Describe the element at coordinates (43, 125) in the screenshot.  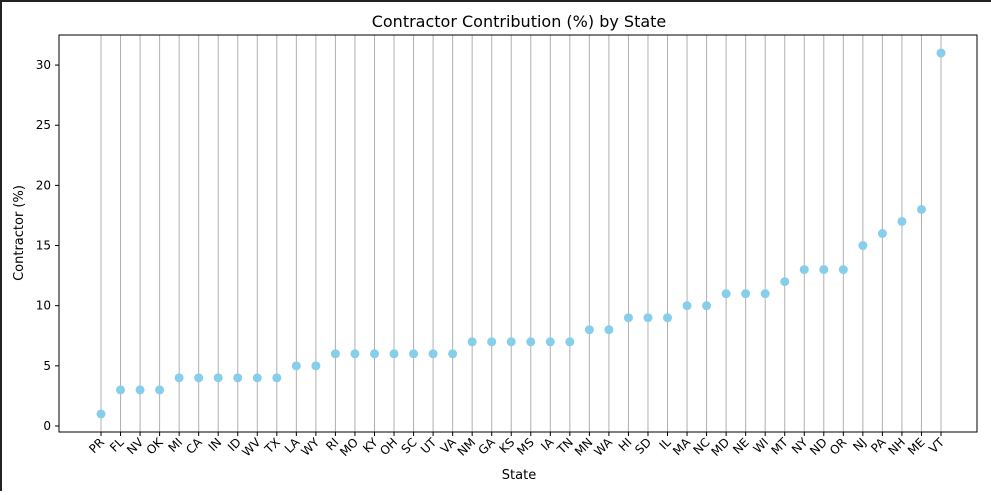
I see `y-tick-label-25: 25` at that location.